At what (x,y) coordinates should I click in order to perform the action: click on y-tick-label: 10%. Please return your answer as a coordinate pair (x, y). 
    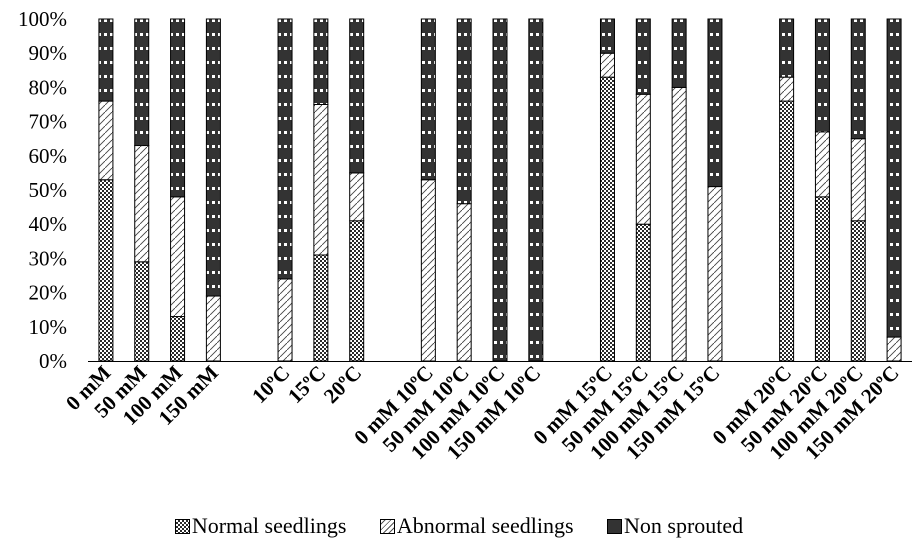
    Looking at the image, I should click on (48, 327).